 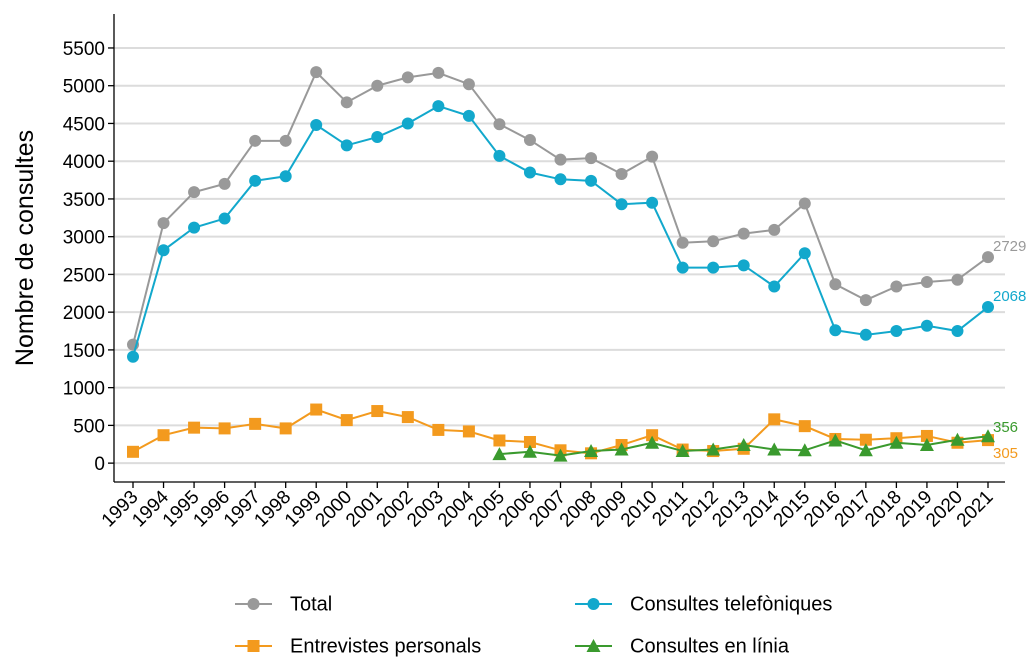 I want to click on y-tick-label: 2500, so click(x=84, y=275).